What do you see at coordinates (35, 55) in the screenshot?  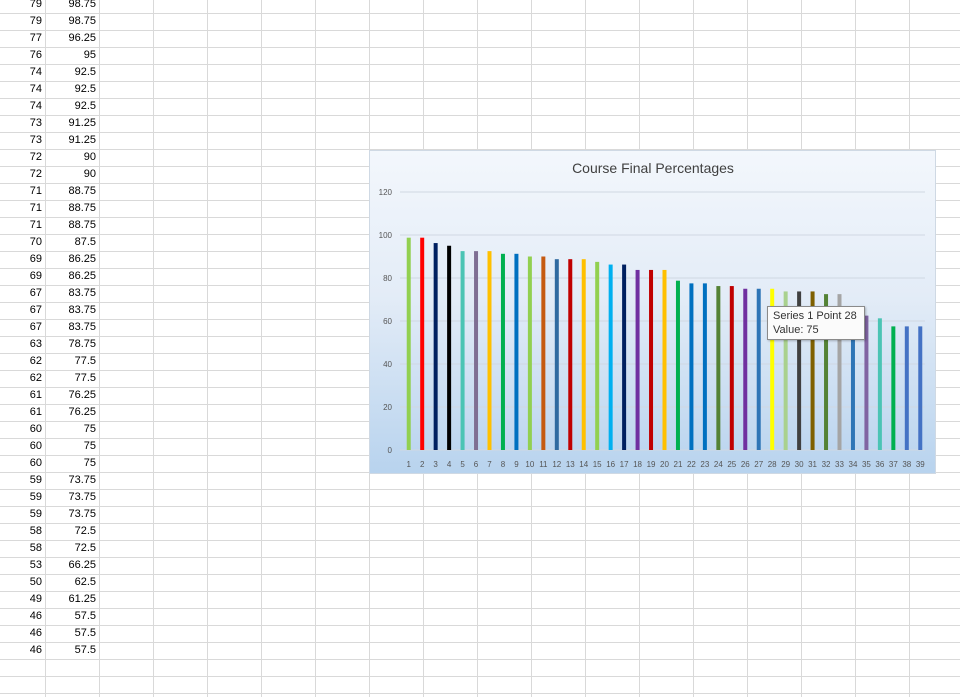 I see `cell-score: 76` at bounding box center [35, 55].